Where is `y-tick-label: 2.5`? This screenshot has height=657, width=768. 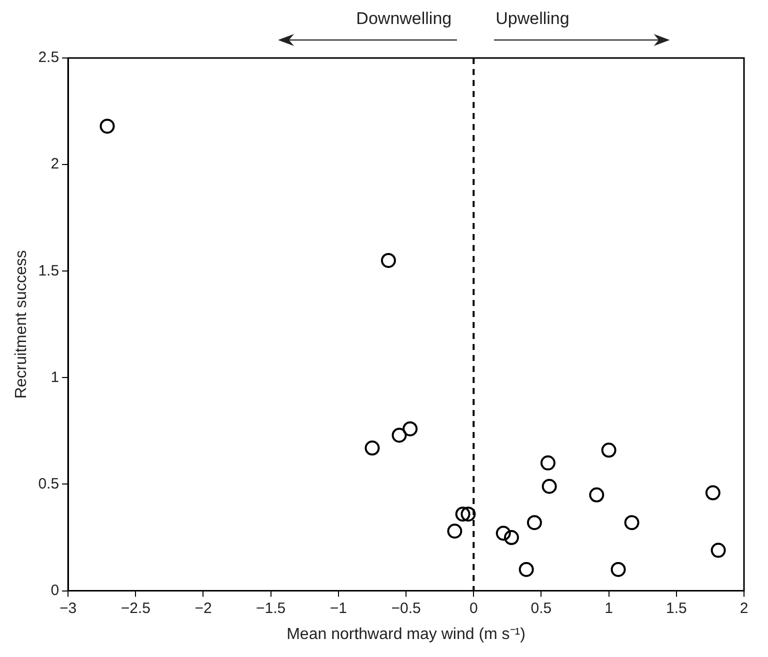
y-tick-label: 2.5 is located at coordinates (49, 57).